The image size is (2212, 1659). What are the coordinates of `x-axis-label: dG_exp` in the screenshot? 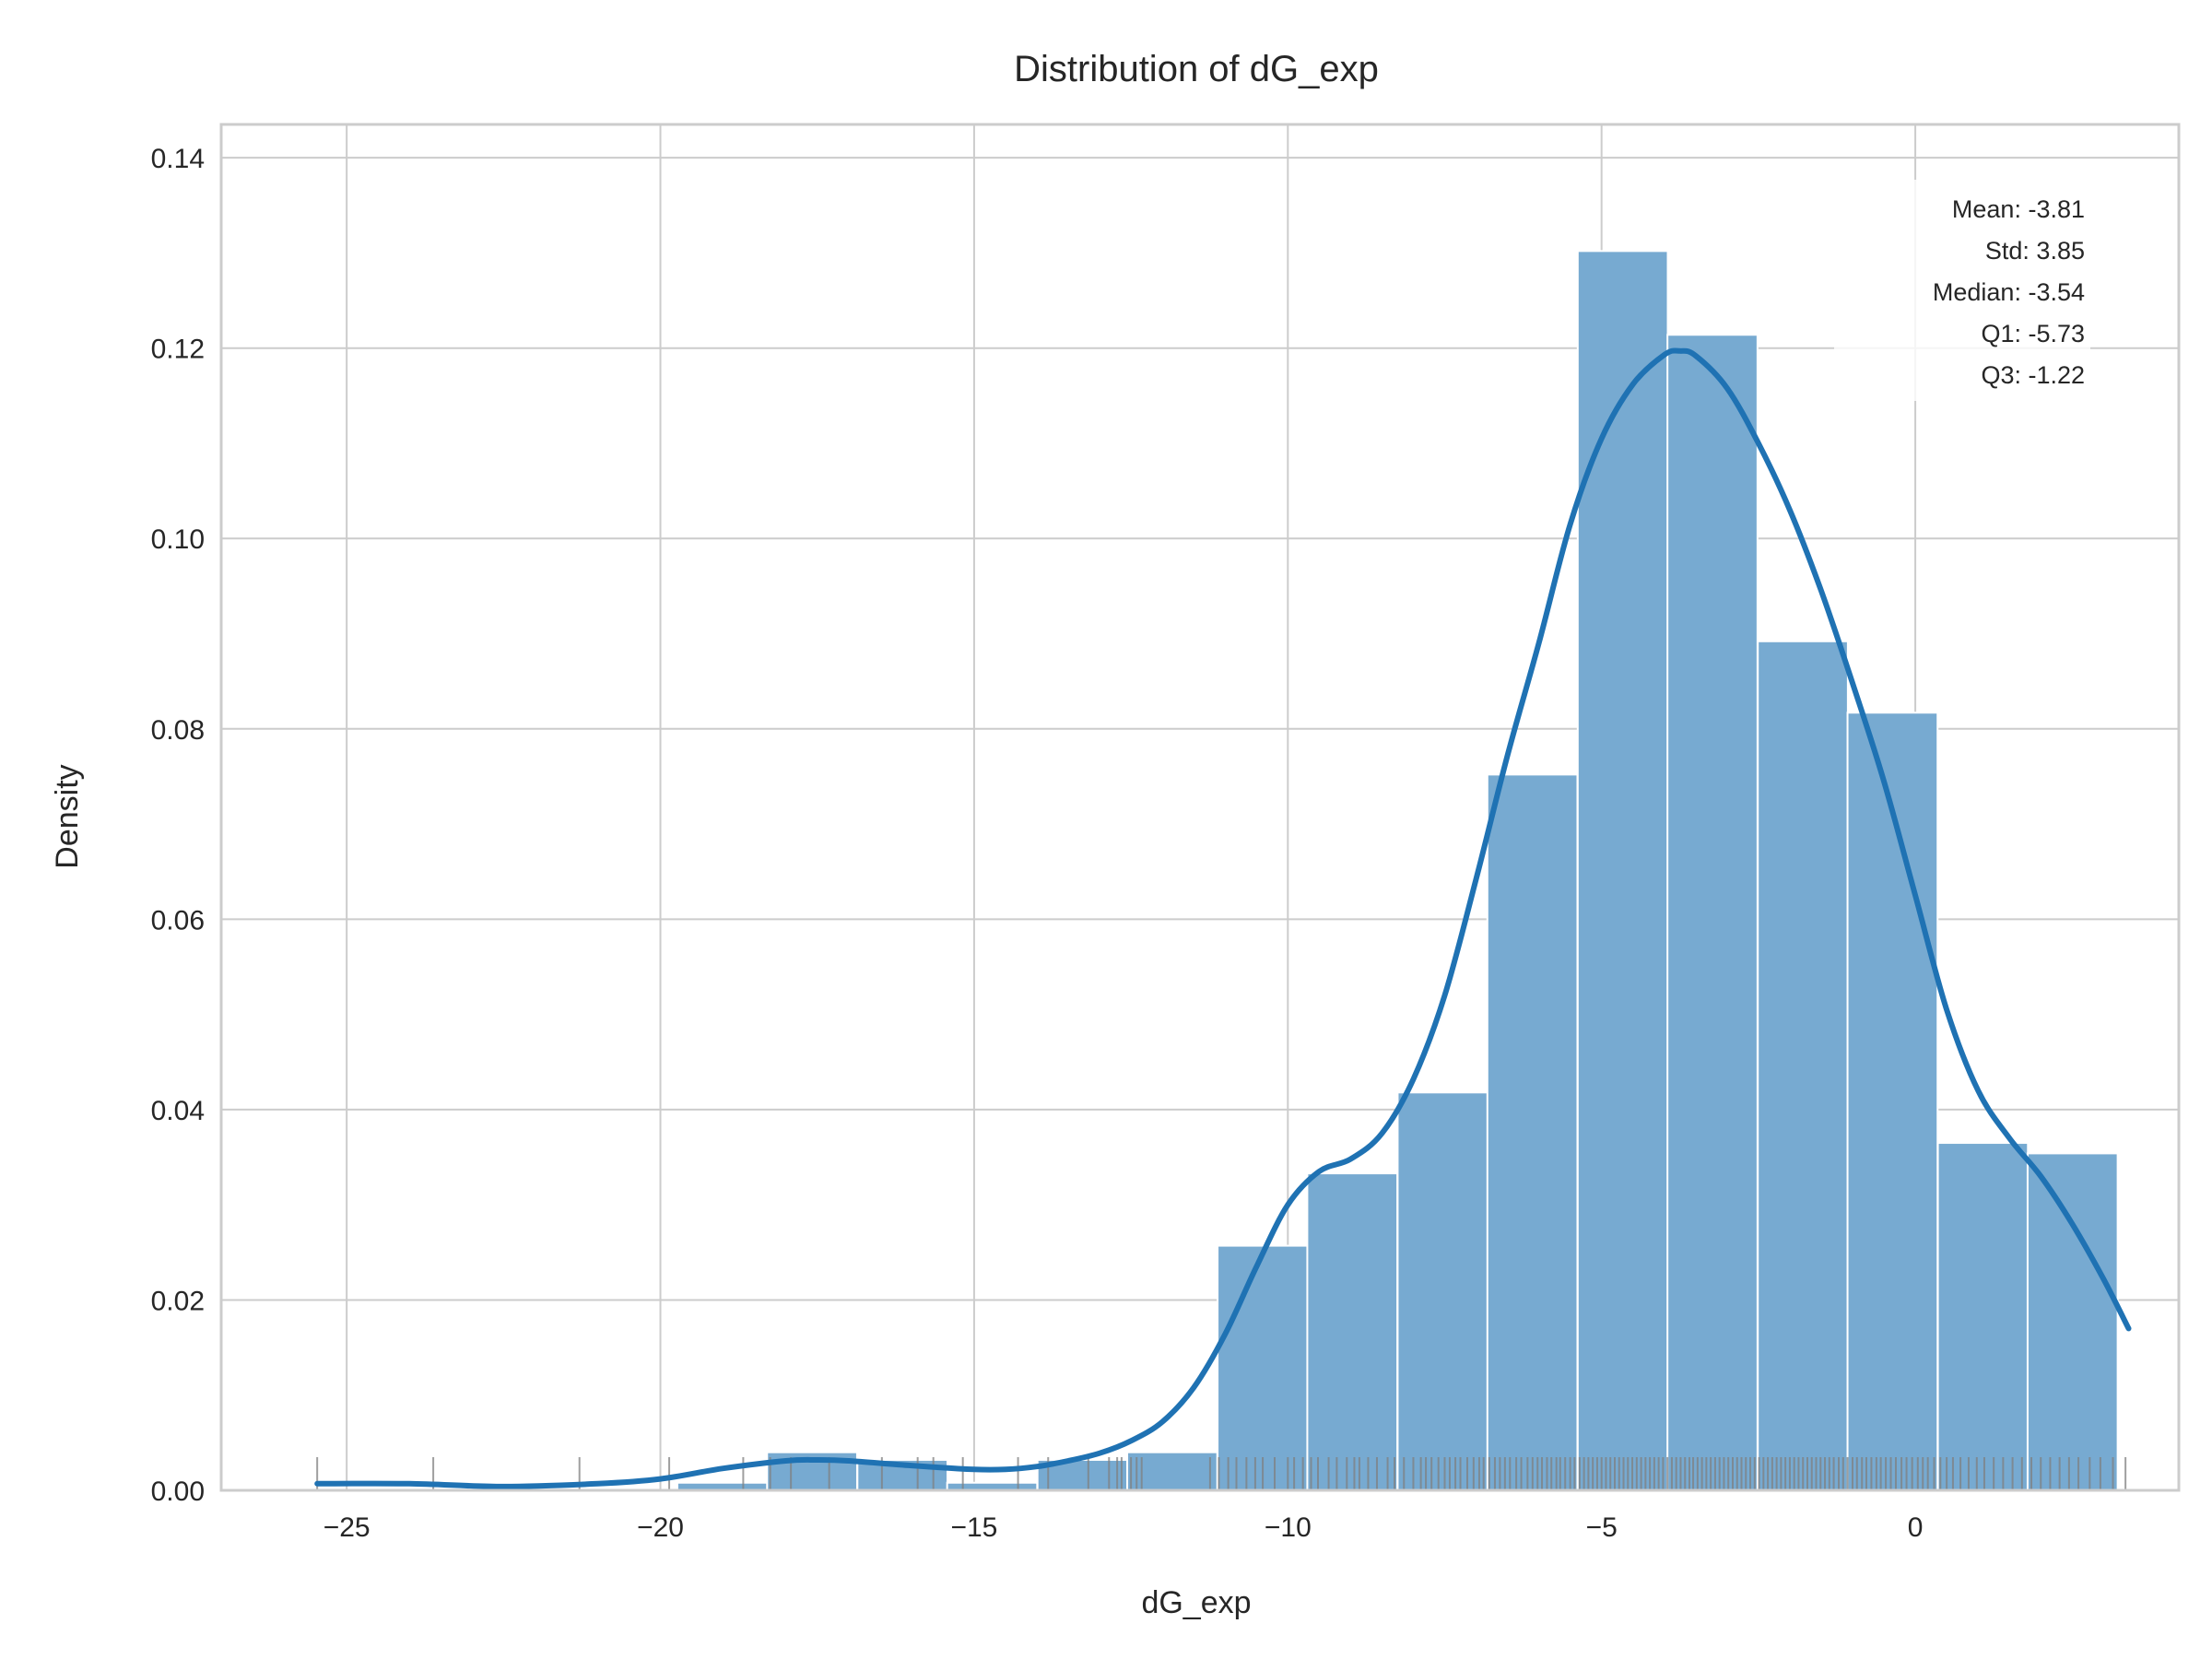 It's located at (1196, 1602).